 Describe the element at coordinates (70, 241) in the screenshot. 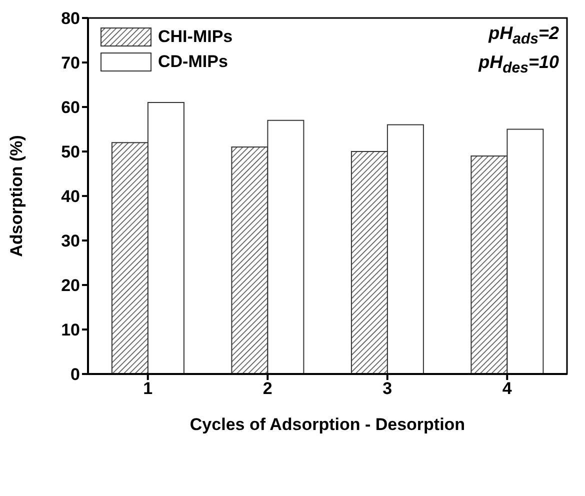

I see `y-tick-label: 30` at that location.